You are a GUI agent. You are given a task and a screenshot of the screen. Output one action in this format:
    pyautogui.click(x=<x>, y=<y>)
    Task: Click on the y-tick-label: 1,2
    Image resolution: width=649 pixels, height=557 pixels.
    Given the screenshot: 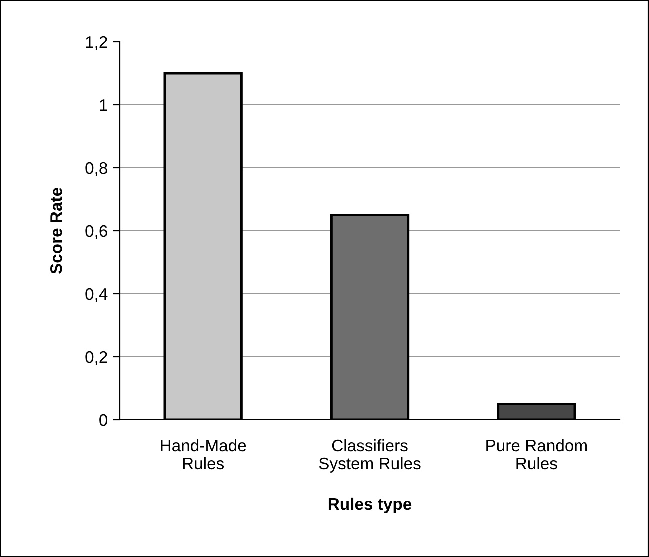 What is the action you would take?
    pyautogui.click(x=97, y=43)
    